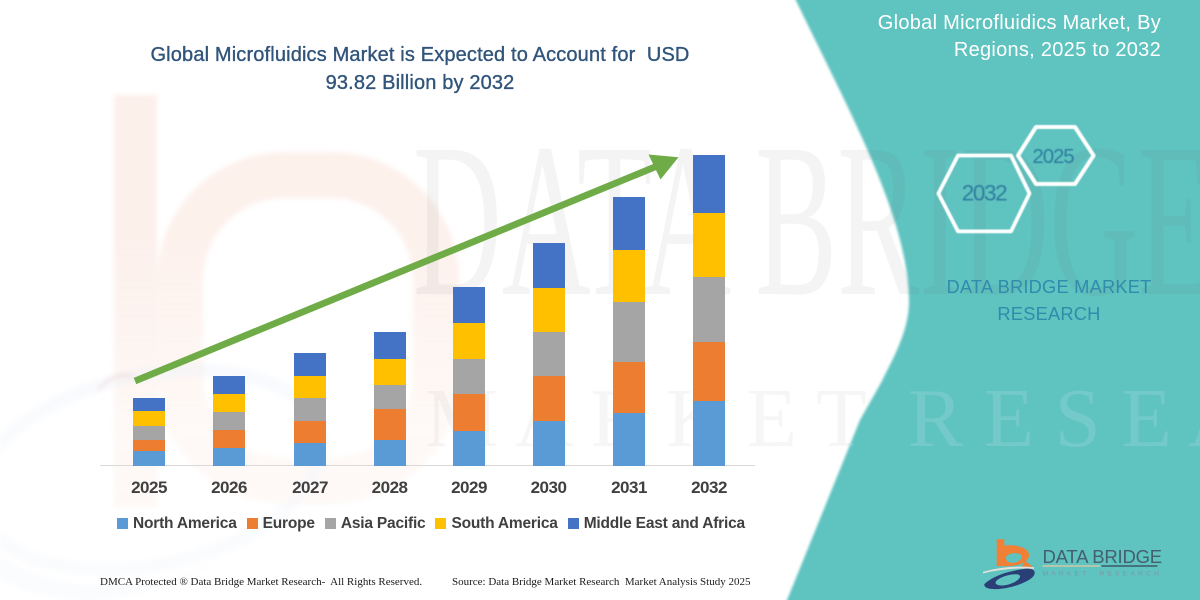 The width and height of the screenshot is (1200, 600). What do you see at coordinates (1102, 574) in the screenshot?
I see `svg-text: MARKET RESEARCH` at bounding box center [1102, 574].